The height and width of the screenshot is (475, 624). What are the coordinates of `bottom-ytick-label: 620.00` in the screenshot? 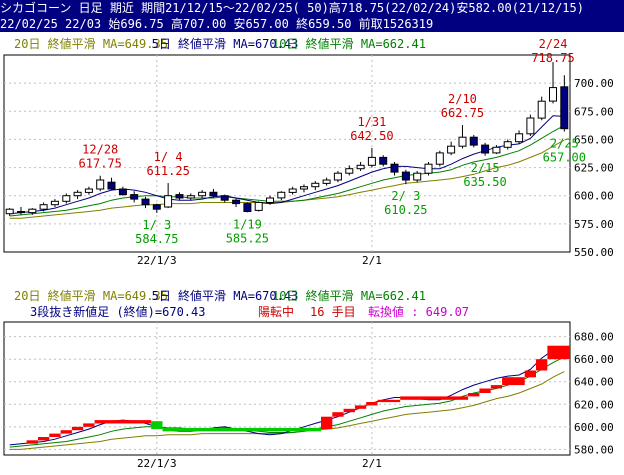 It's located at (594, 404).